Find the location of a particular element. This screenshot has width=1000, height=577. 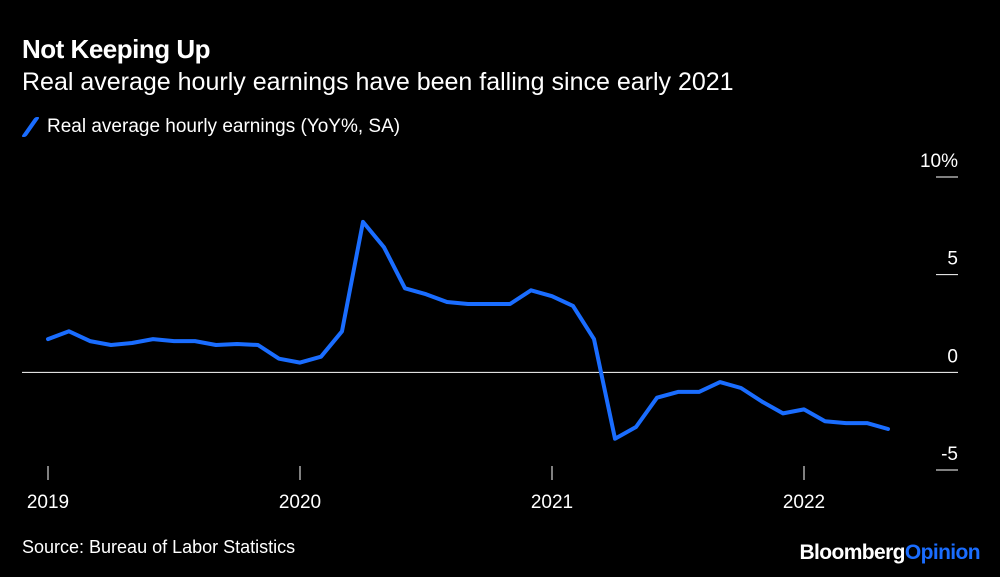

x-tick-label: 2022 is located at coordinates (804, 502).